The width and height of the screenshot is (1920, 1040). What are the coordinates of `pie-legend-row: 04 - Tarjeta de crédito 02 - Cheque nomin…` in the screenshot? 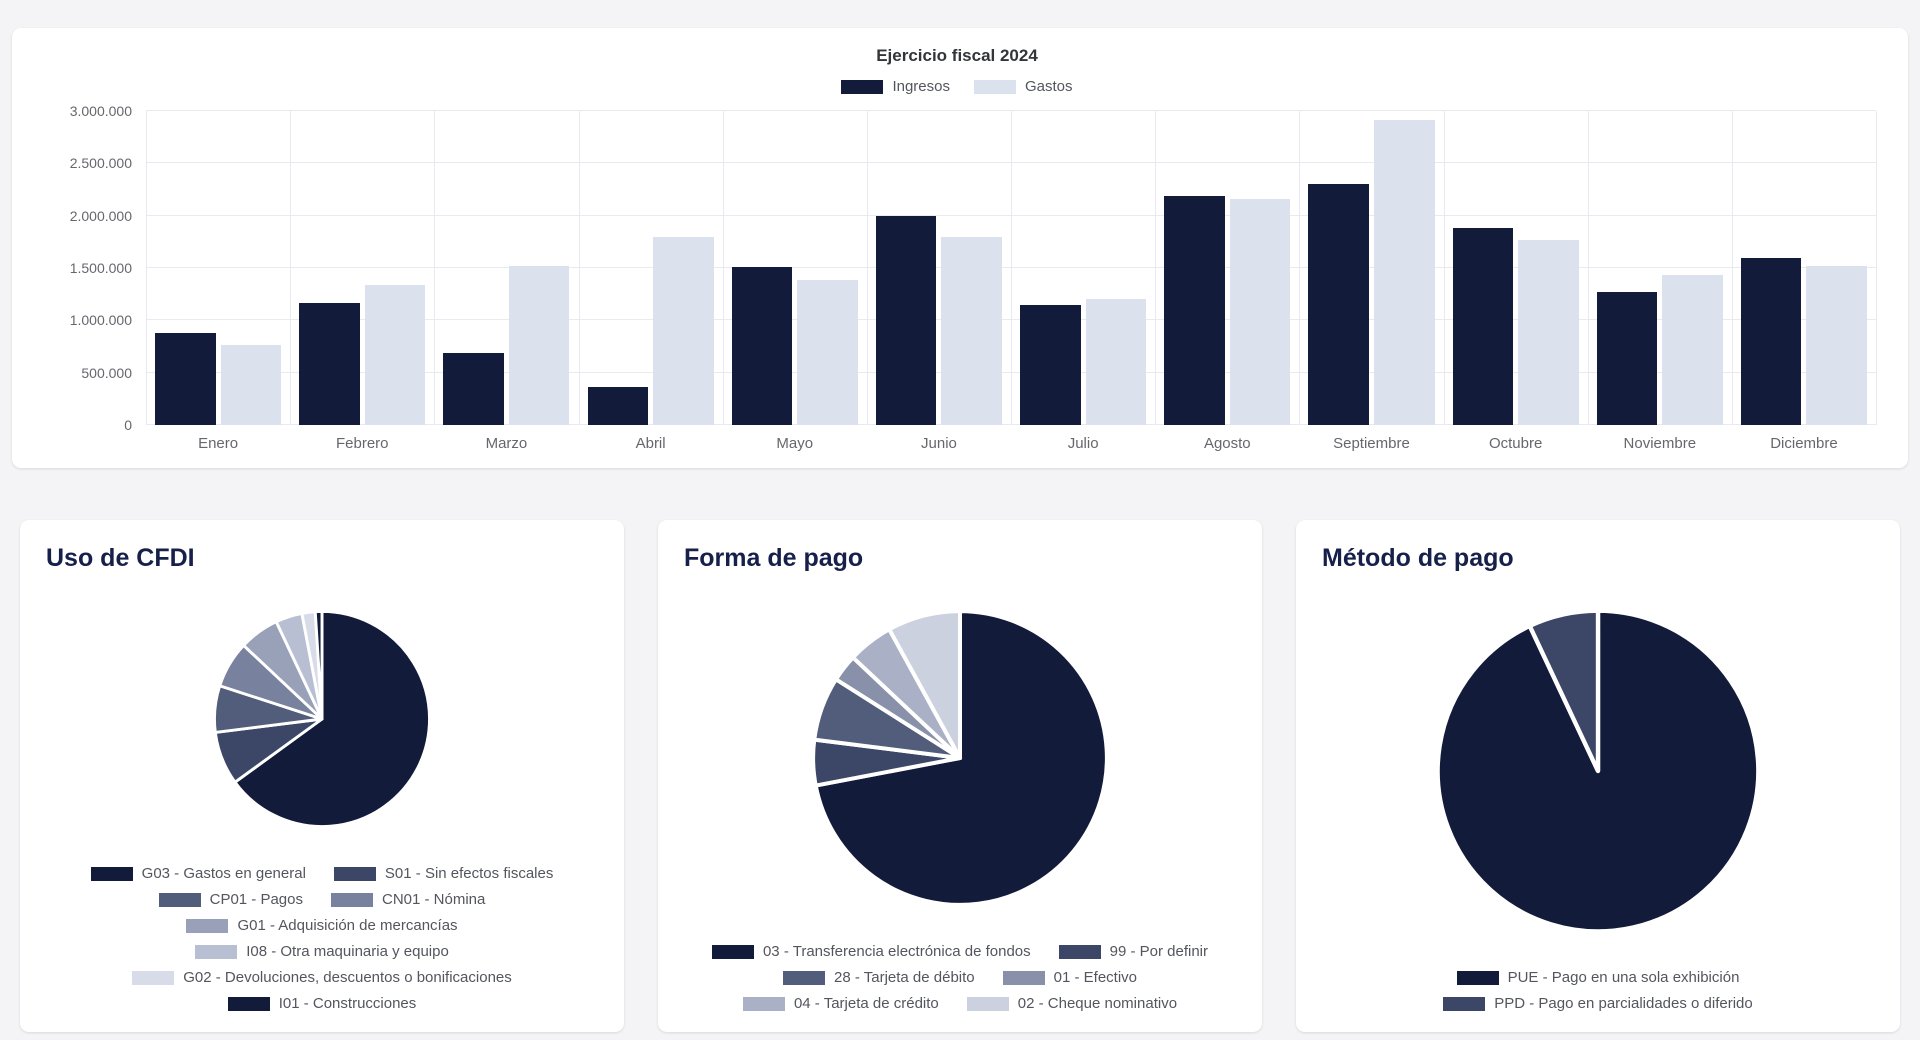 It's located at (960, 1003).